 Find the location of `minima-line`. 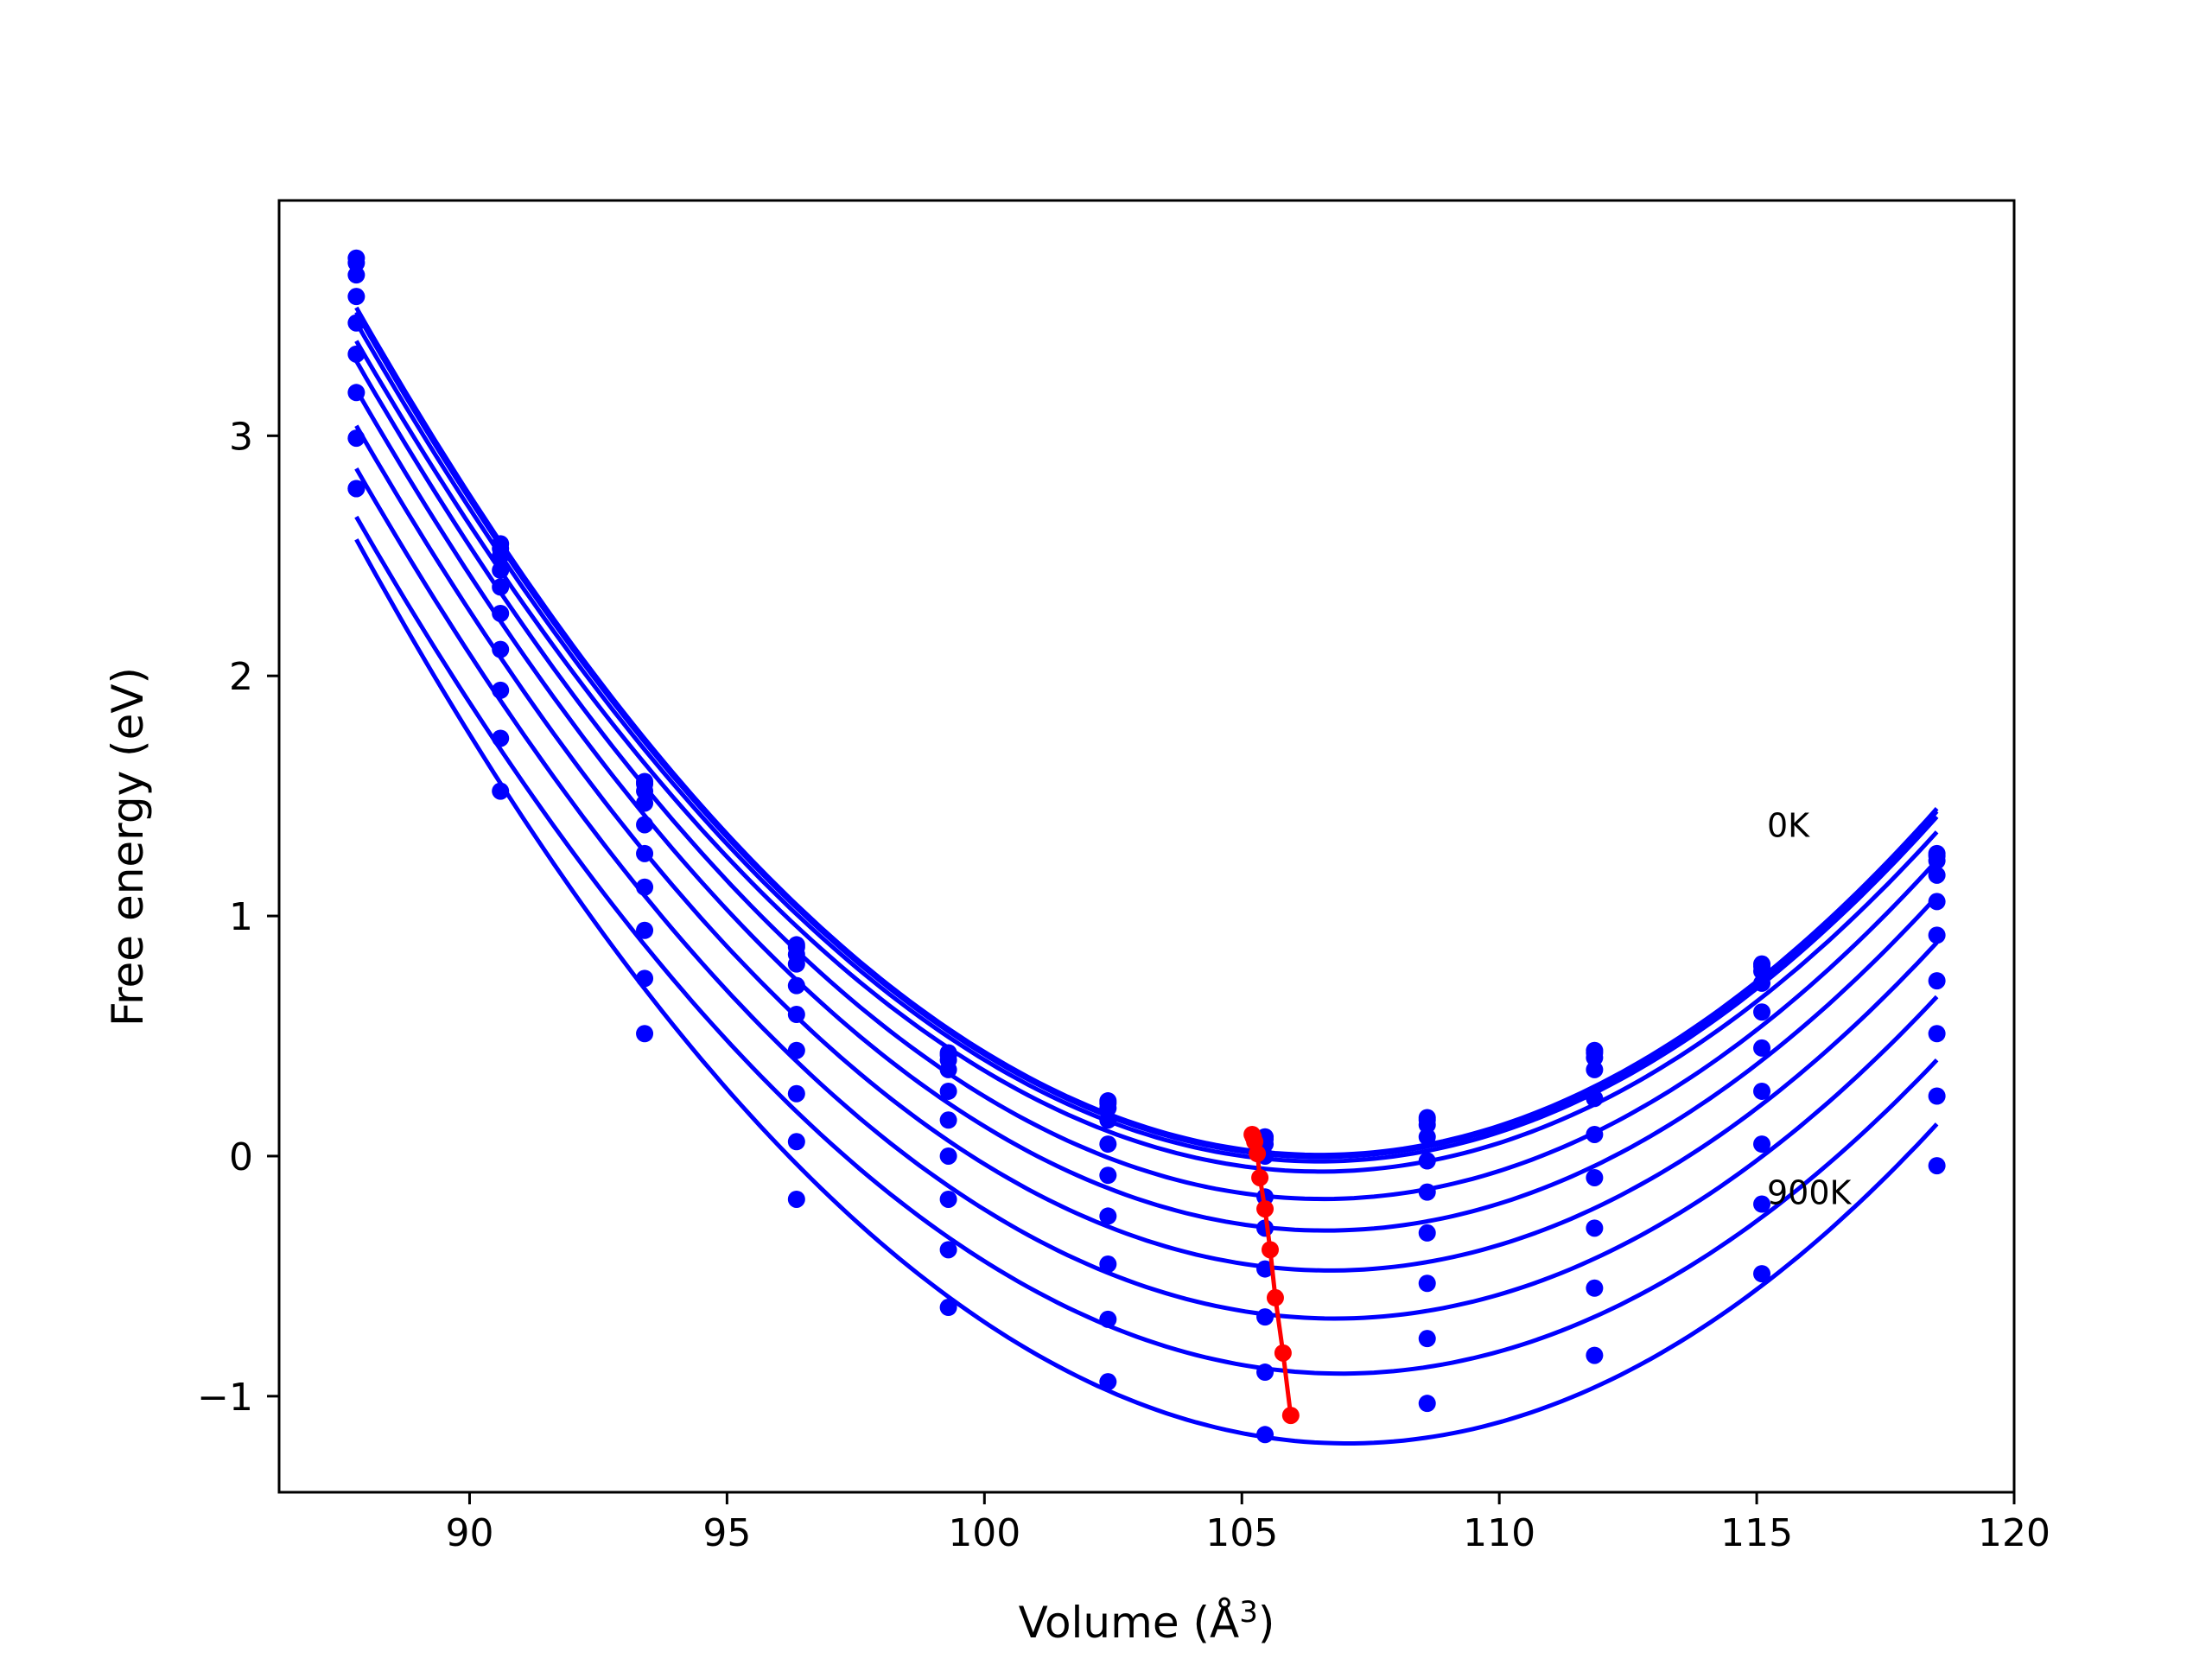

minima-line is located at coordinates (1271, 1275).